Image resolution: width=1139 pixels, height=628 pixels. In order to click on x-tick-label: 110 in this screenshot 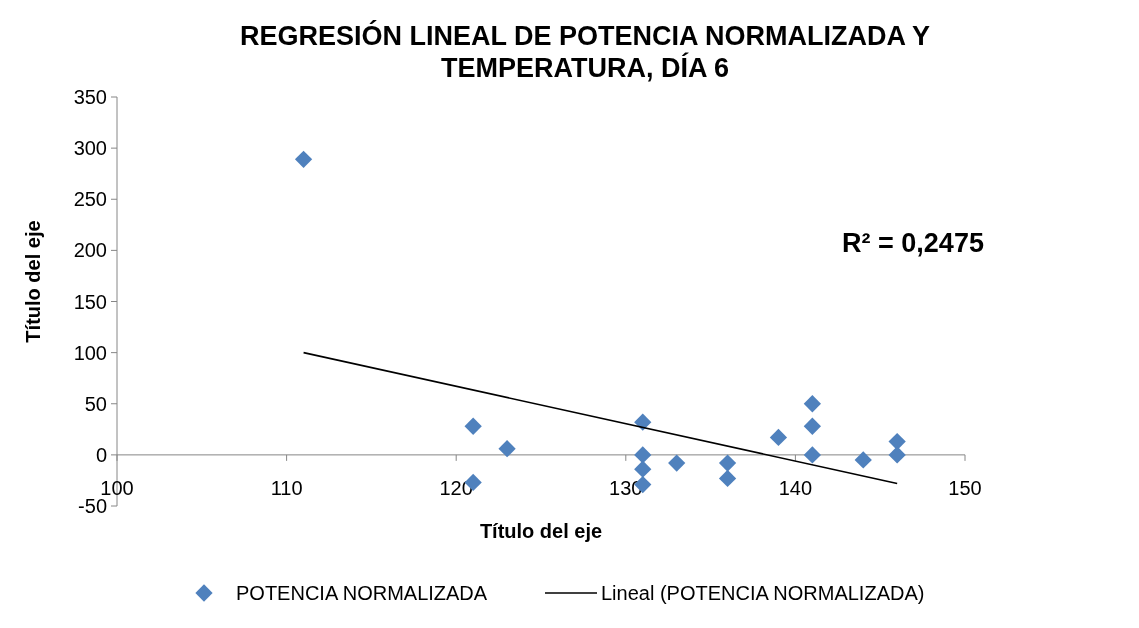, I will do `click(286, 487)`.